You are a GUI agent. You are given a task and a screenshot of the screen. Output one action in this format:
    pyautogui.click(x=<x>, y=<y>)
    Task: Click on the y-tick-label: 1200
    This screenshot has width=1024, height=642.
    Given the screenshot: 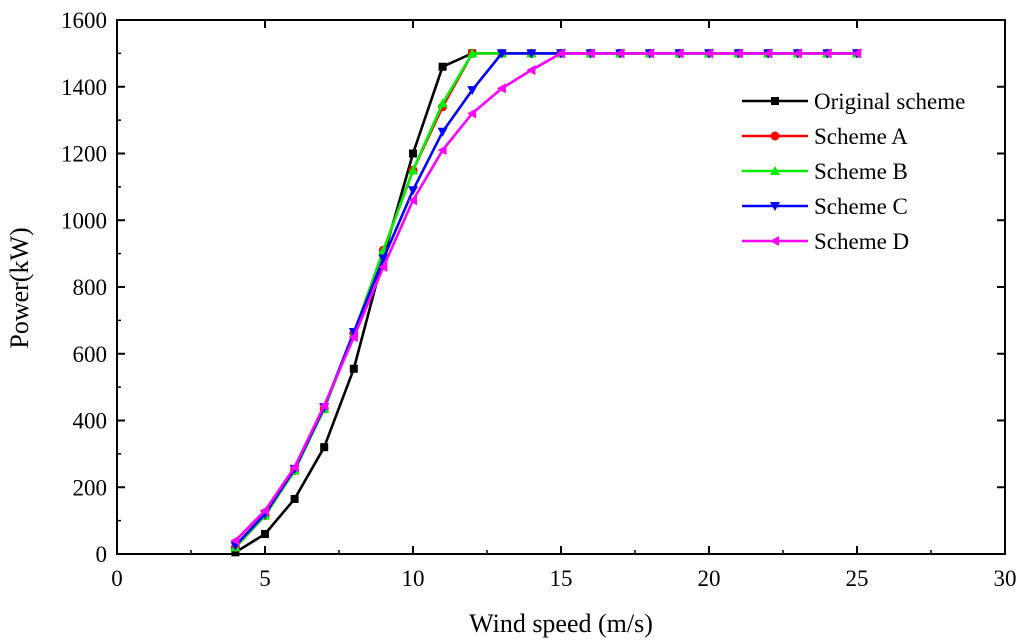 What is the action you would take?
    pyautogui.click(x=84, y=154)
    